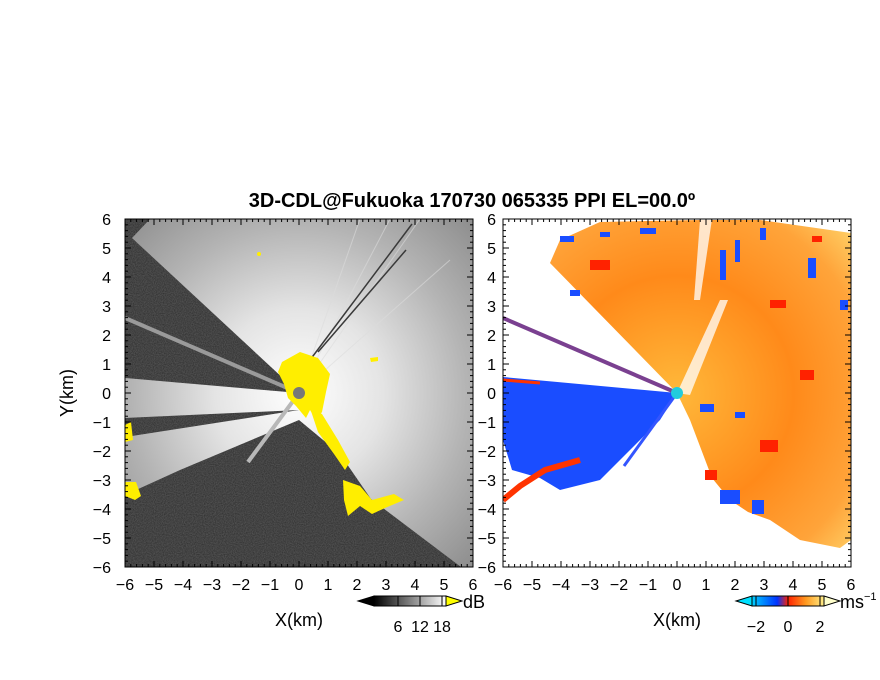 This screenshot has height=680, width=880. Describe the element at coordinates (299, 620) in the screenshot. I see `reflectivity-xlabel: X(km)` at that location.